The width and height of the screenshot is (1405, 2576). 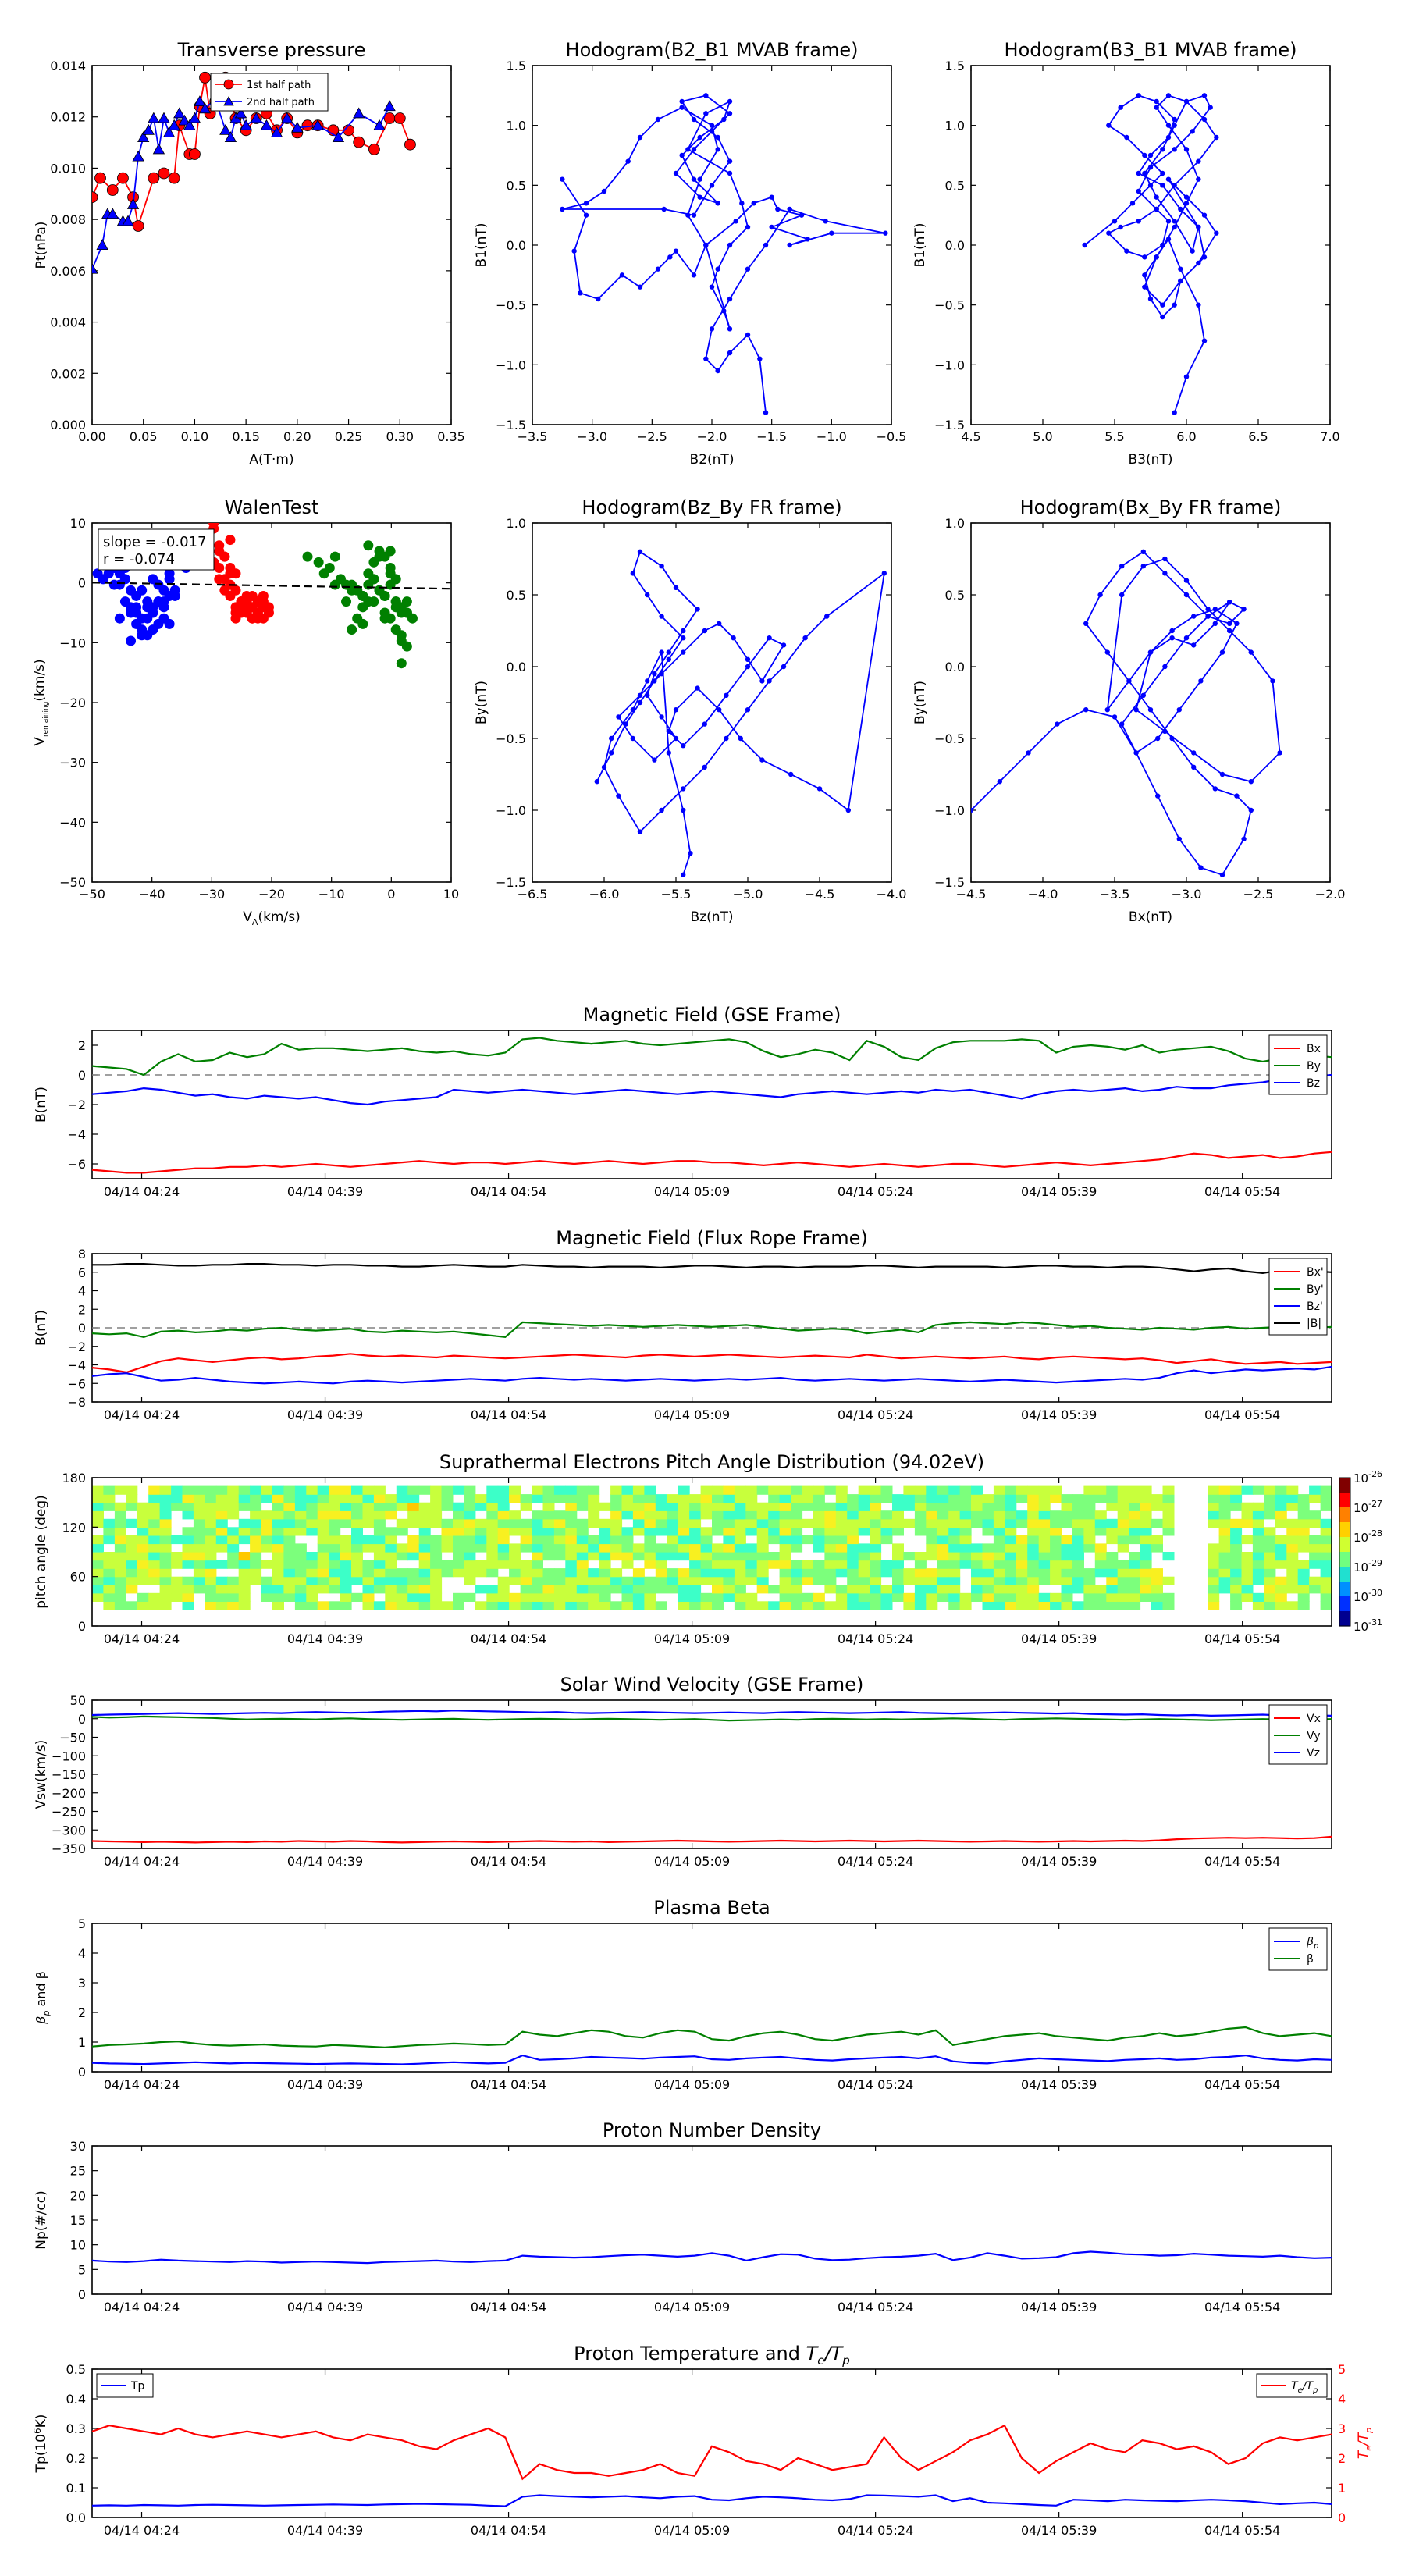 What do you see at coordinates (1151, 50) in the screenshot?
I see `chart-title: Hodogram(B3_B1 MVAB frame)` at bounding box center [1151, 50].